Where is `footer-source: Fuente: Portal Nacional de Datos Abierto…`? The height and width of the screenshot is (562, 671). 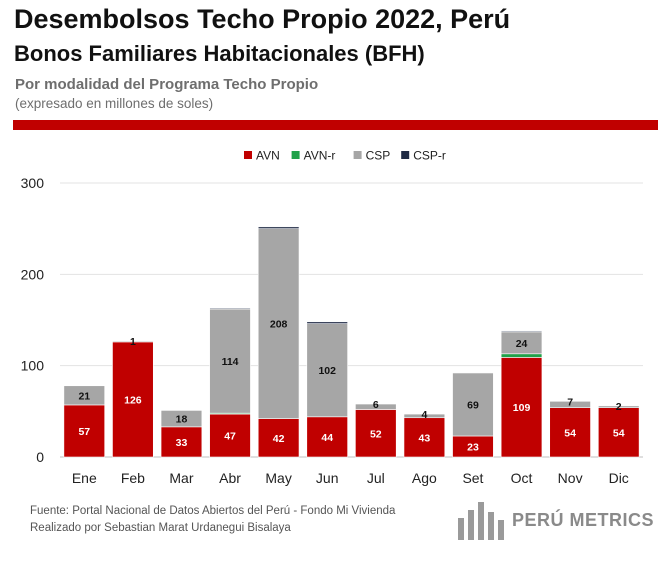
footer-source: Fuente: Portal Nacional de Datos Abierto… is located at coordinates (213, 511).